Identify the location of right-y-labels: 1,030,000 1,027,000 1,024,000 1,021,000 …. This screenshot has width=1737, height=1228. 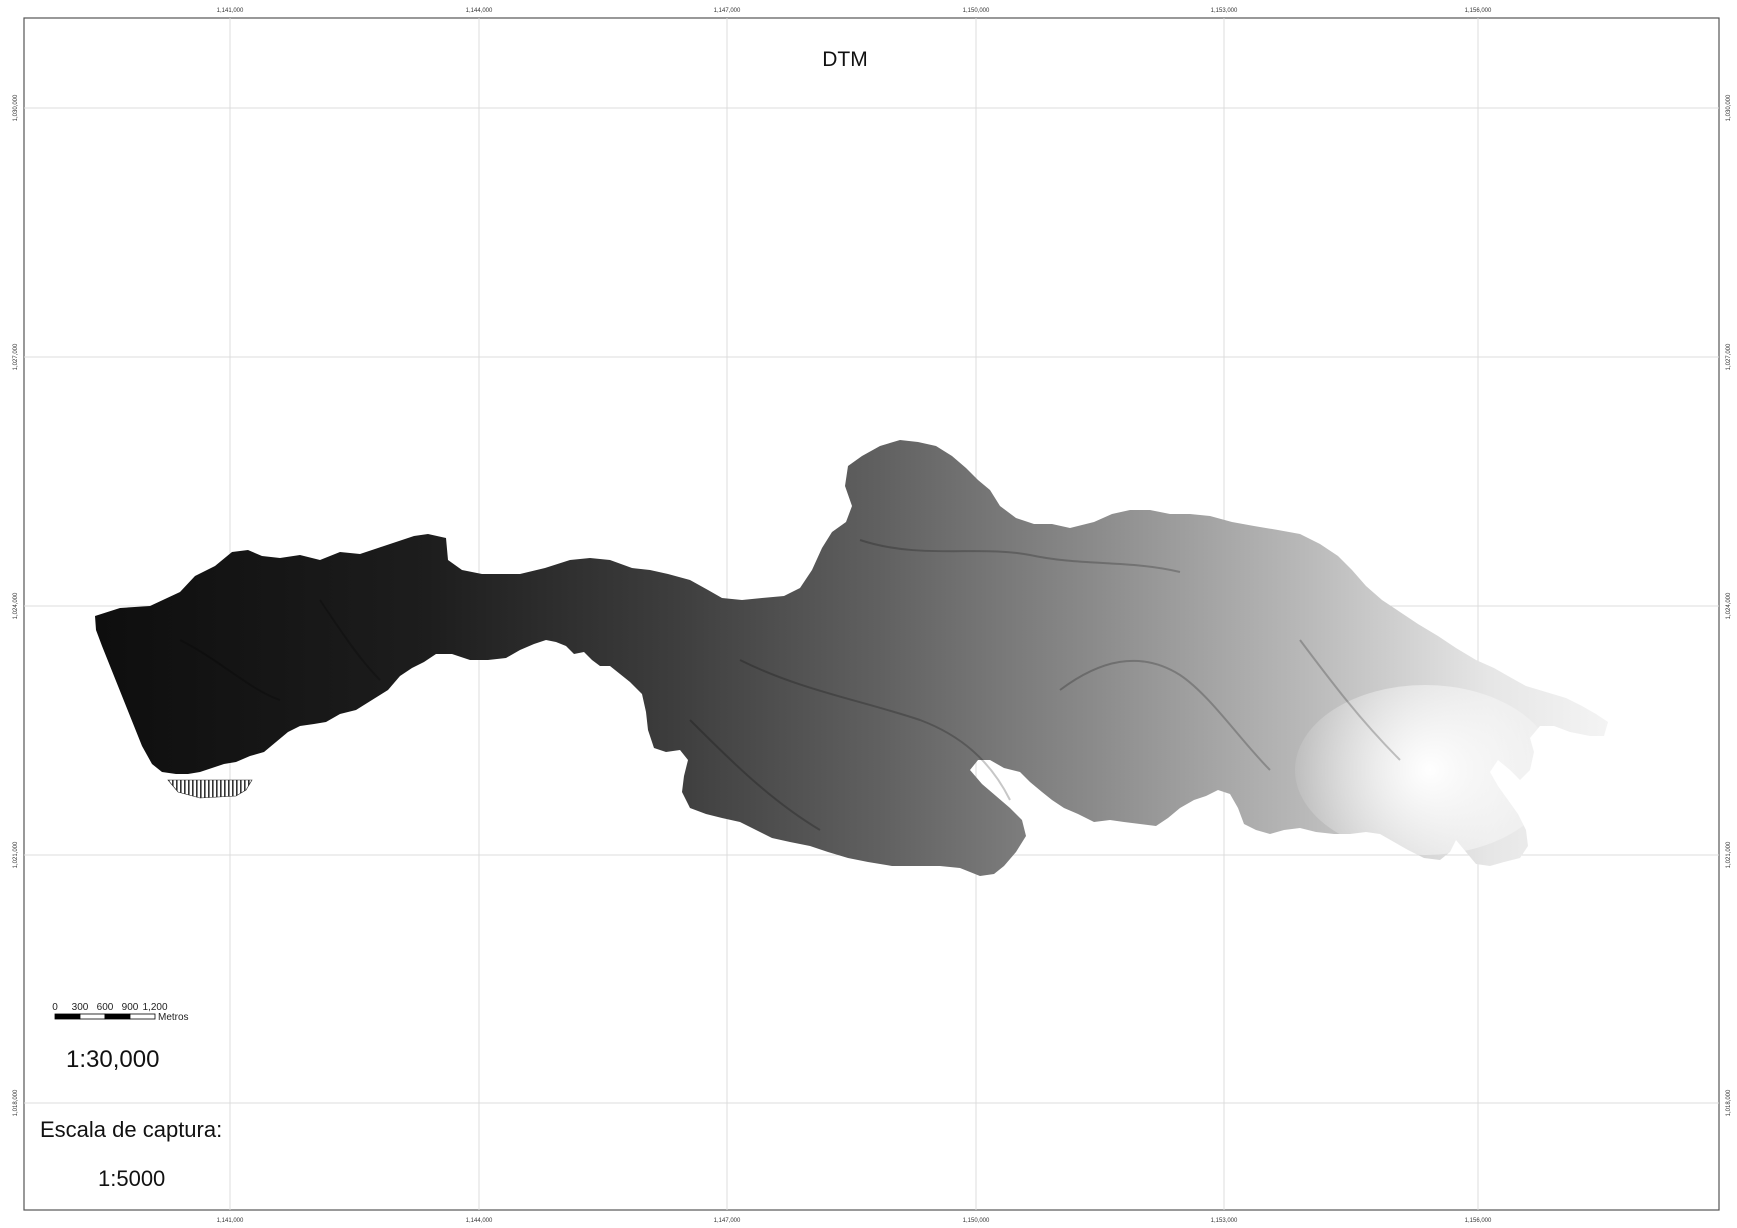
(1729, 605).